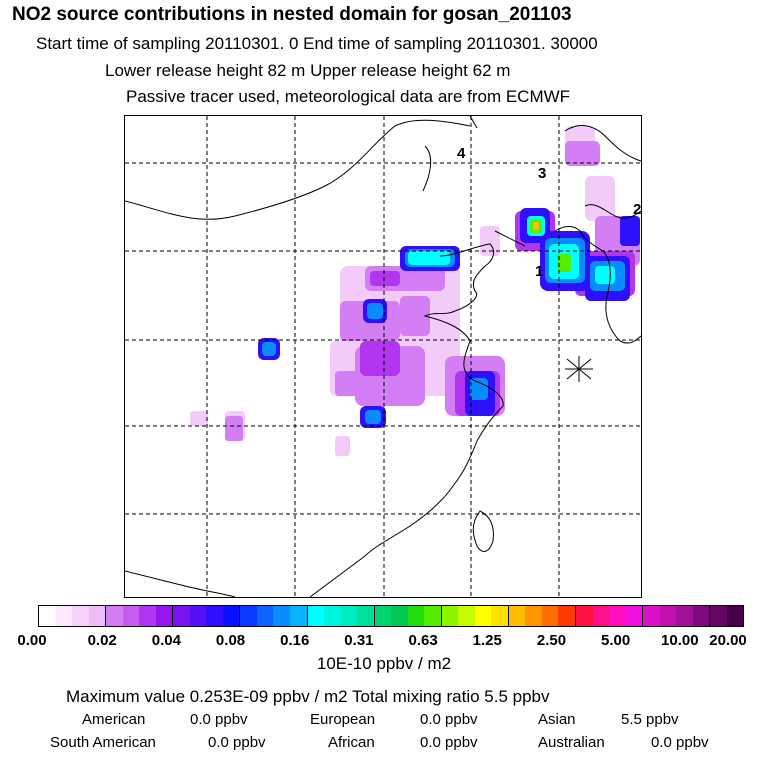 Image resolution: width=768 pixels, height=768 pixels. What do you see at coordinates (680, 640) in the screenshot?
I see `colorbar-tick-label: 10.00` at bounding box center [680, 640].